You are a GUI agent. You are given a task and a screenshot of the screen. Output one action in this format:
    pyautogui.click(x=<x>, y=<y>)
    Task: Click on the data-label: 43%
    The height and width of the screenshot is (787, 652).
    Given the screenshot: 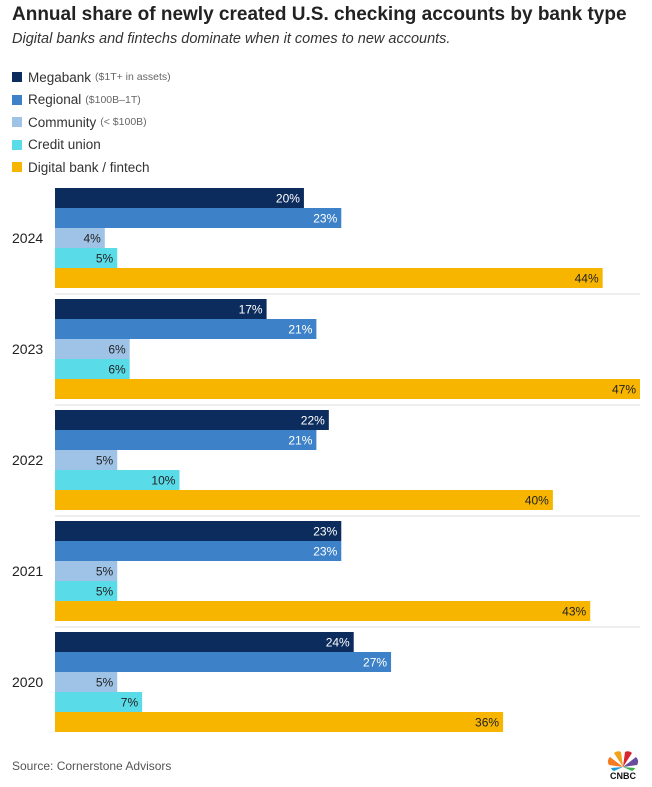 What is the action you would take?
    pyautogui.click(x=574, y=612)
    